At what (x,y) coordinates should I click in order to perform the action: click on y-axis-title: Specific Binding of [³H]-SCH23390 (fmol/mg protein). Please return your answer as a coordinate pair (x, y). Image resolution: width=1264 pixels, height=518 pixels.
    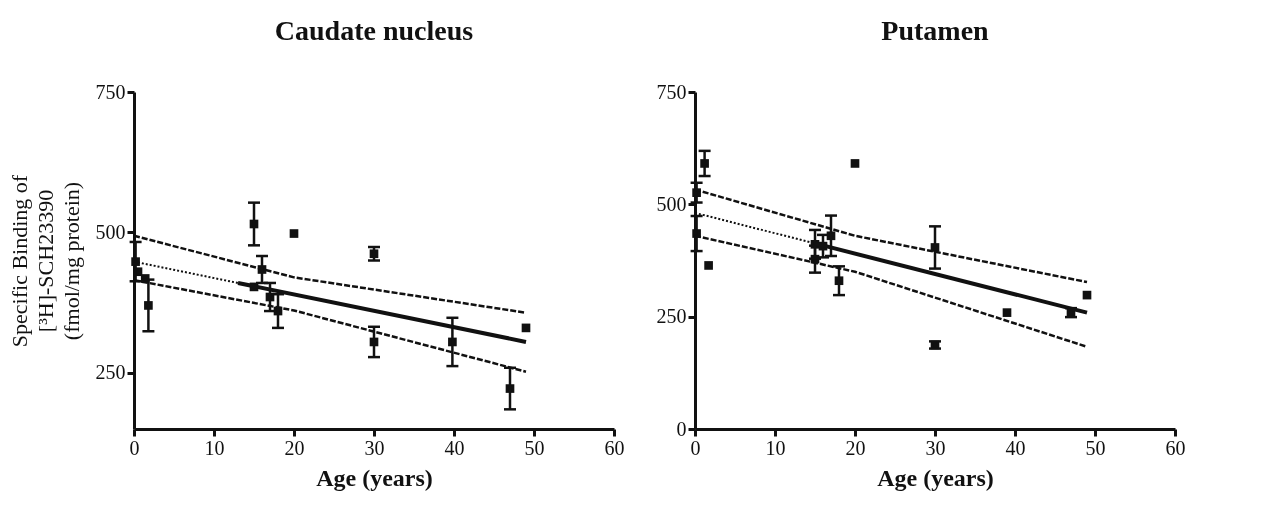
    Looking at the image, I should click on (45, 261).